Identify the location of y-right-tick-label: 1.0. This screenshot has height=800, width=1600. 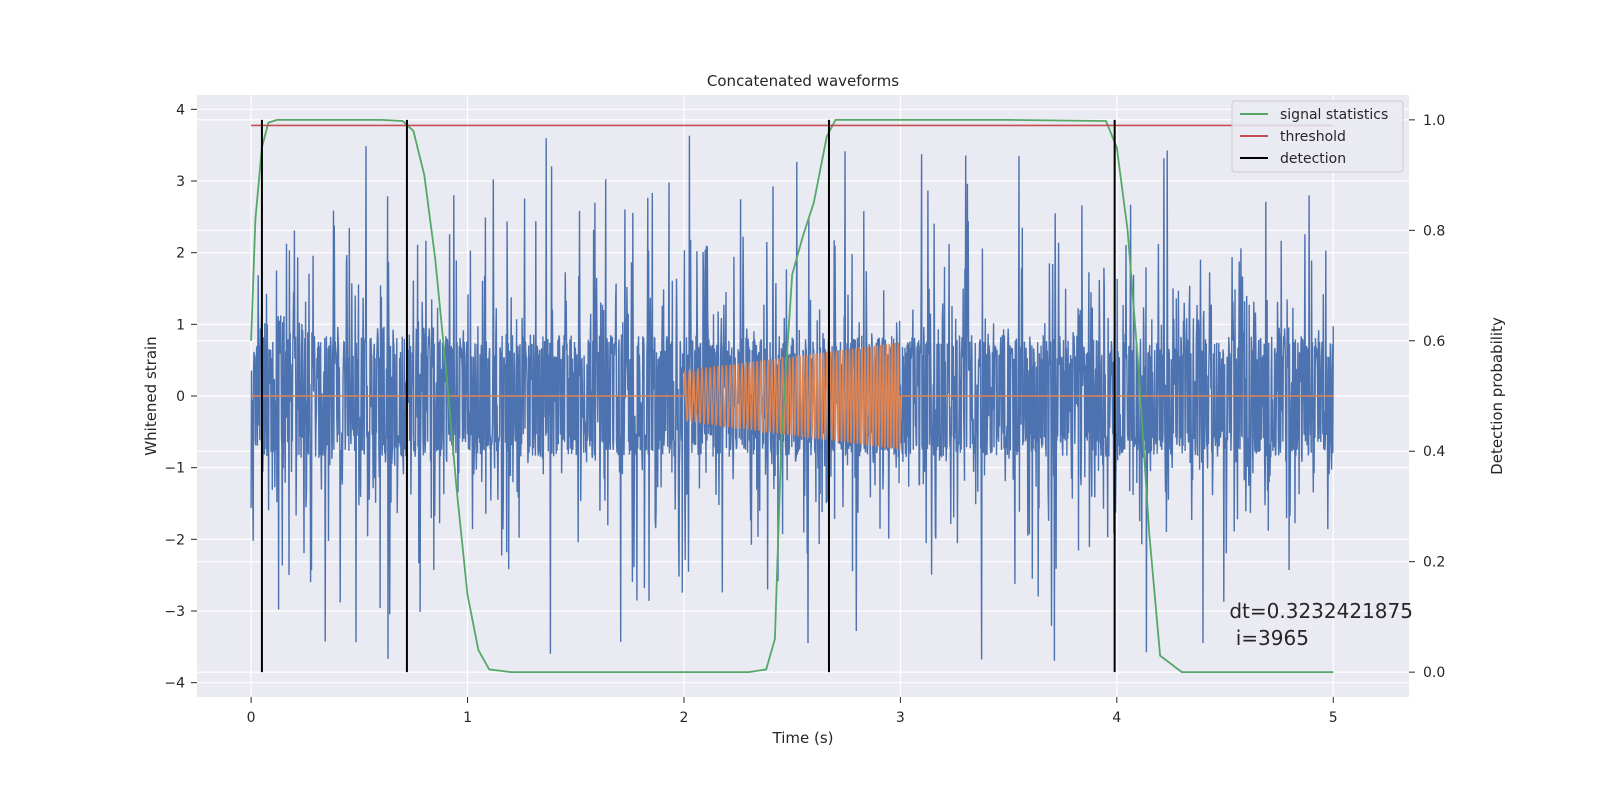
(1434, 121).